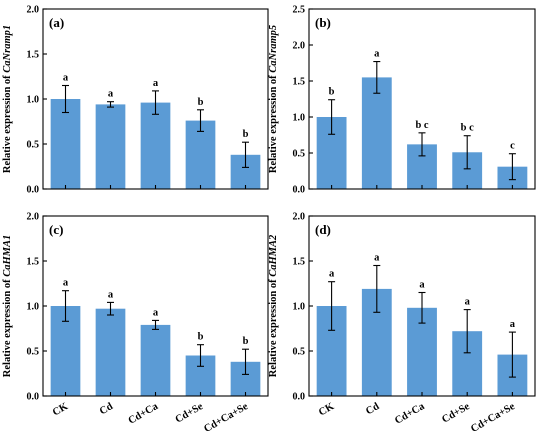  What do you see at coordinates (323, 229) in the screenshot?
I see `panel-label: (d)` at bounding box center [323, 229].